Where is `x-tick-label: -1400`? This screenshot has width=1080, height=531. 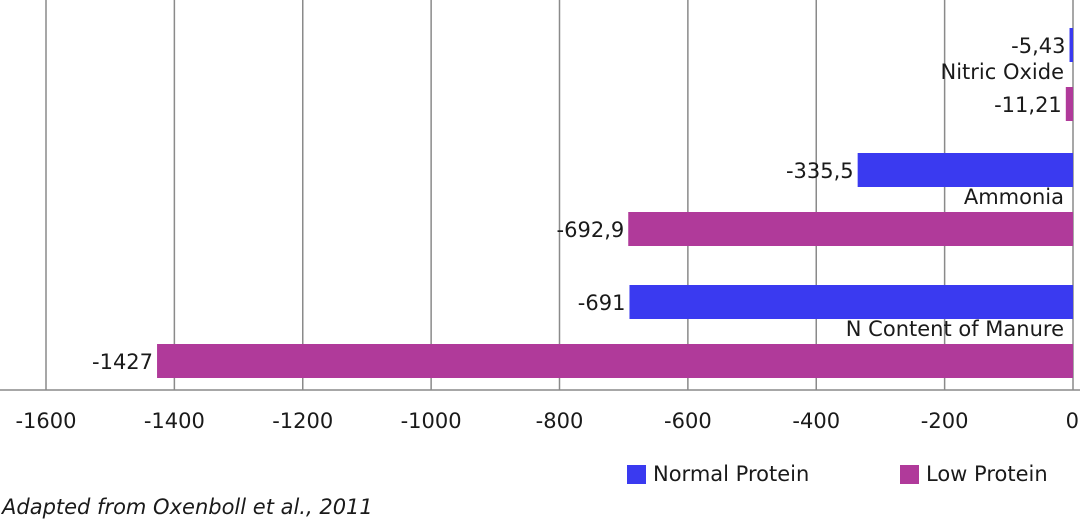
x-tick-label: -1400 is located at coordinates (174, 421).